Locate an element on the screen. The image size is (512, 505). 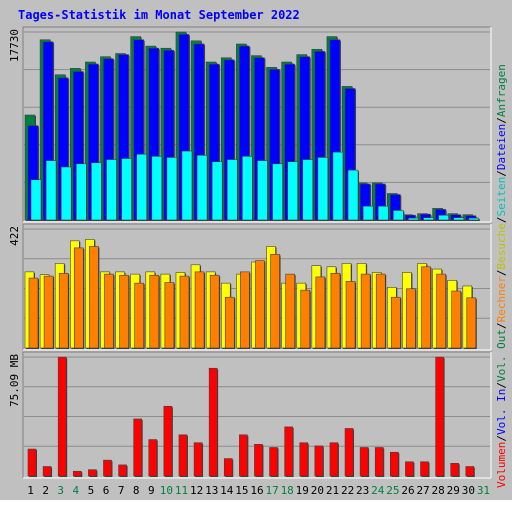
x-tick-label: 9 is located at coordinates (151, 490).